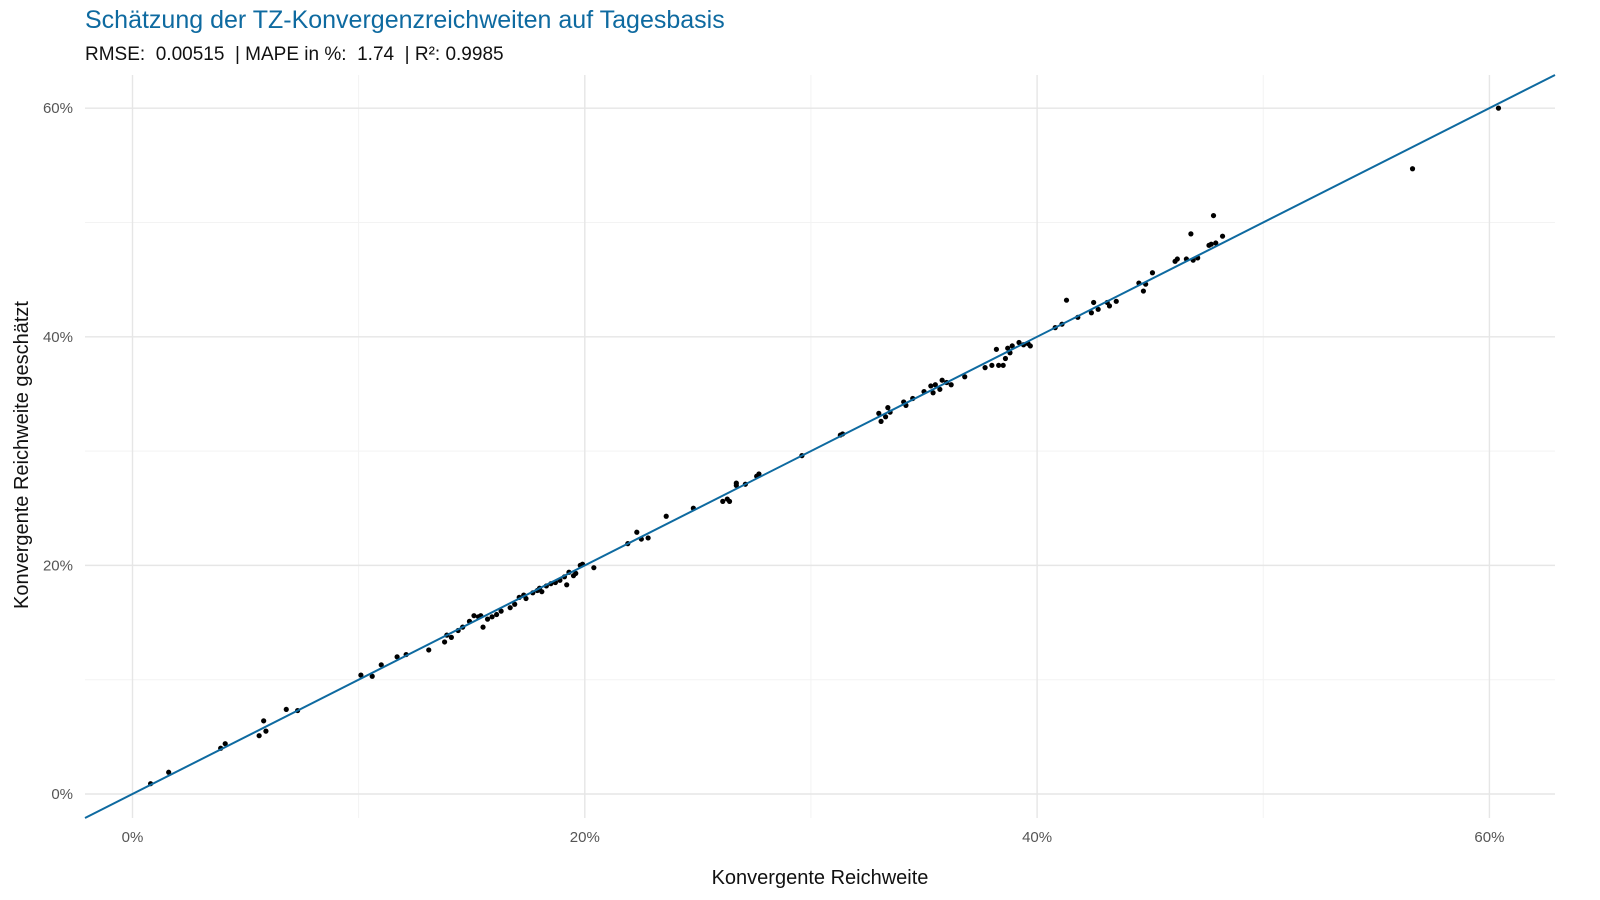 Image resolution: width=1600 pixels, height=900 pixels. I want to click on y-tick-label: 60%, so click(58, 108).